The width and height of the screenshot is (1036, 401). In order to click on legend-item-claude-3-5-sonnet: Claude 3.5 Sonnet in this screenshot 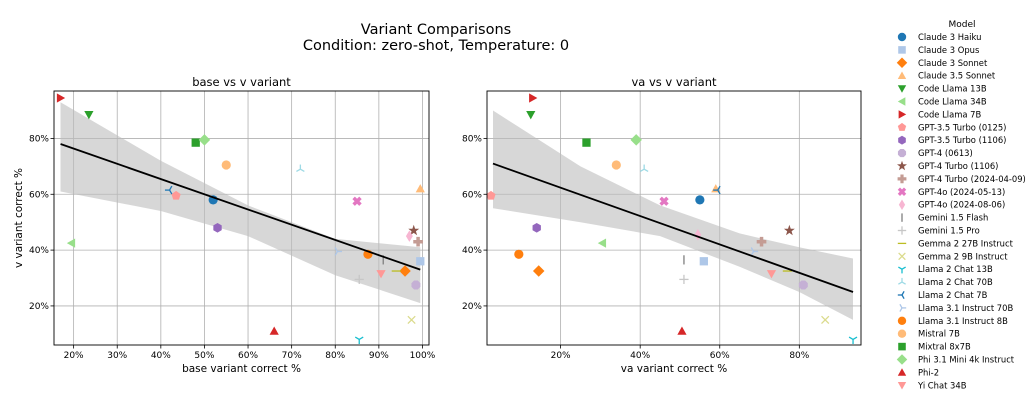, I will do `click(946, 76)`.